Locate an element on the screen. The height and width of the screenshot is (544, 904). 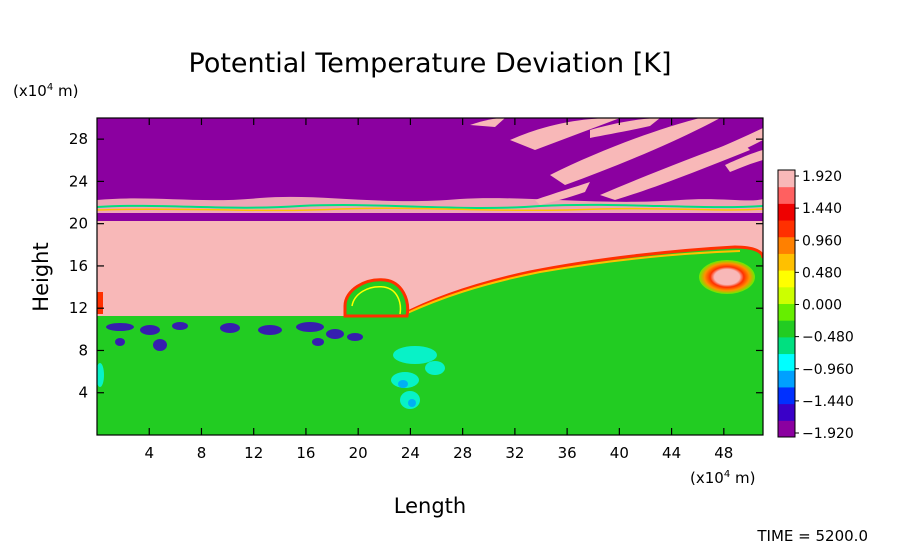
colorbar-tick-label: −0.480 is located at coordinates (828, 338).